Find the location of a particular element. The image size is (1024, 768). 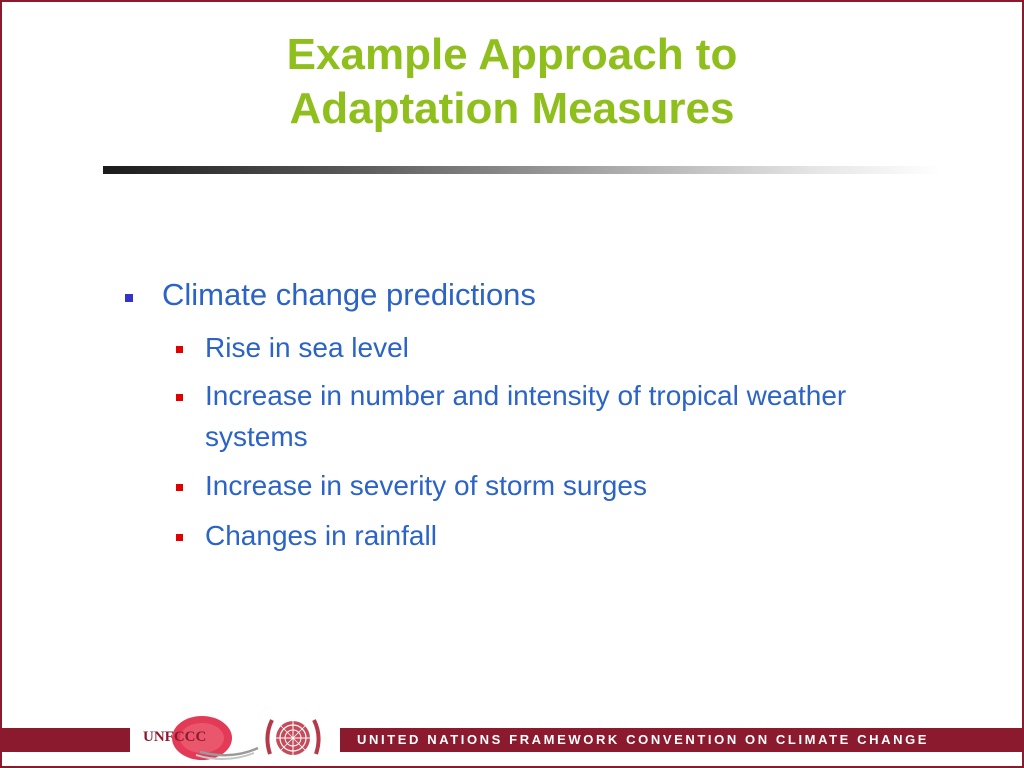

title-divider is located at coordinates (523, 170).